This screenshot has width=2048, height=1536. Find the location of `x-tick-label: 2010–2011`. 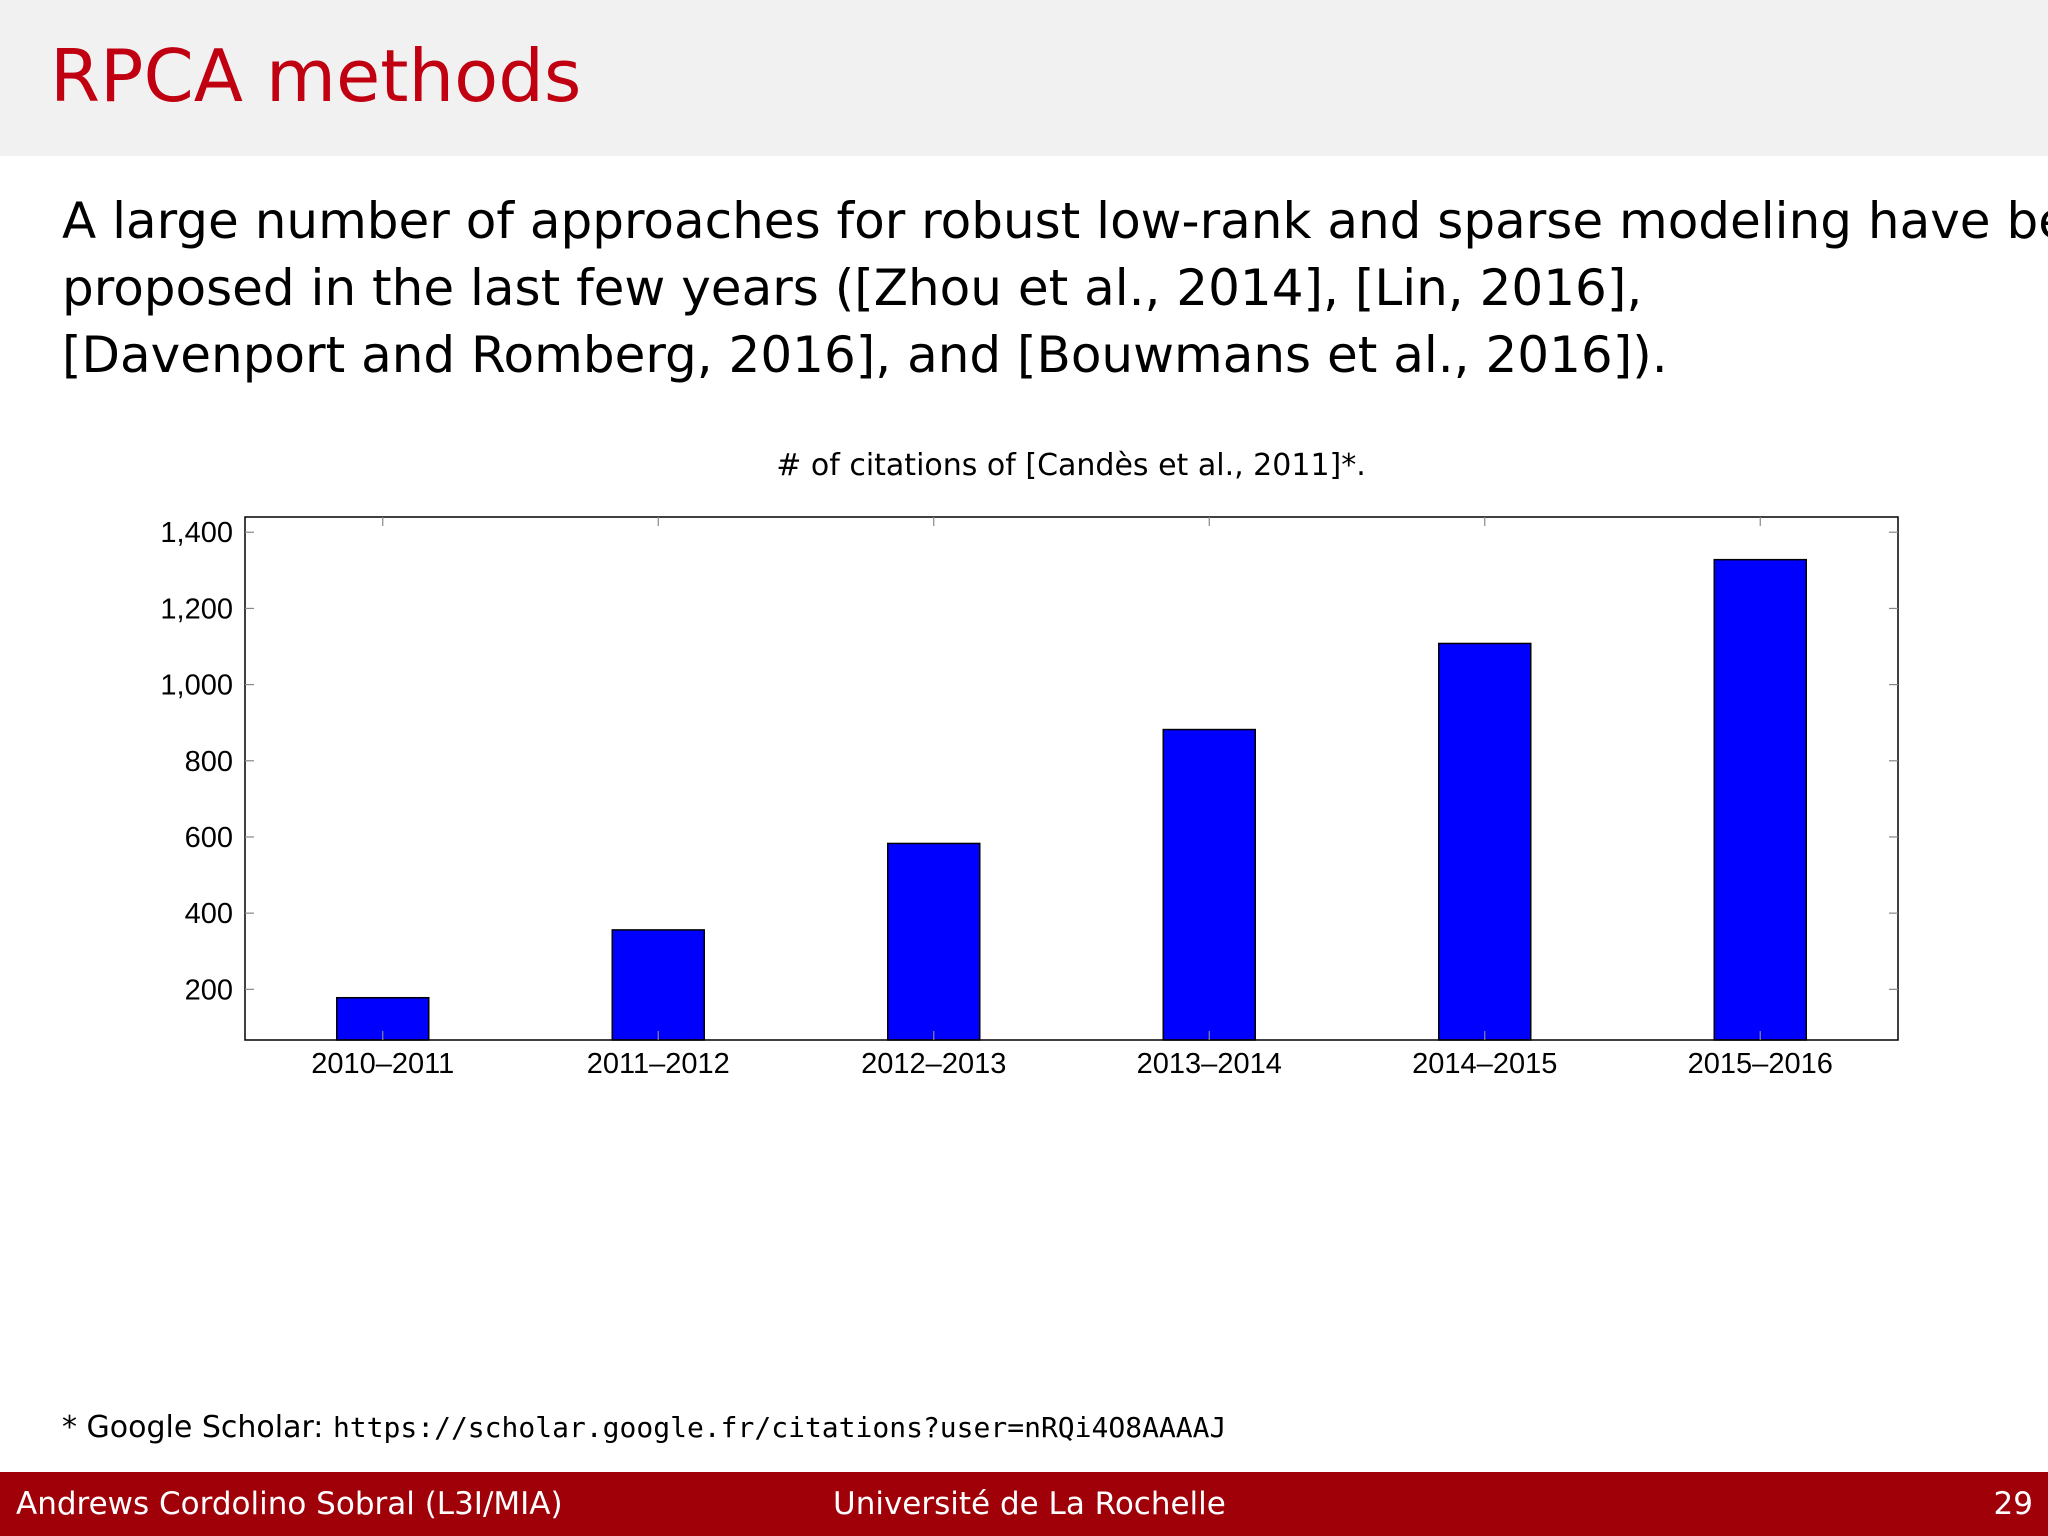

x-tick-label: 2010–2011 is located at coordinates (382, 1064).